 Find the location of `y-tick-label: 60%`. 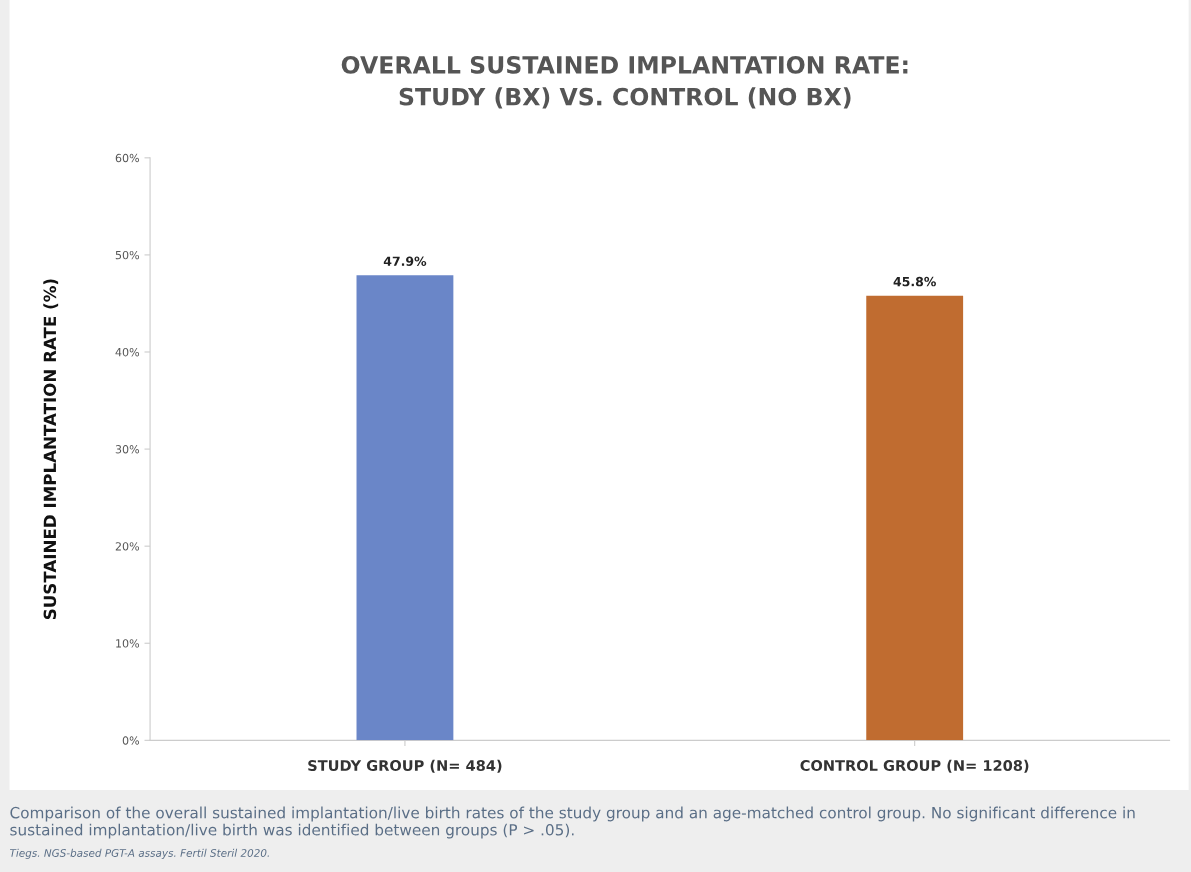

y-tick-label: 60% is located at coordinates (127, 158).